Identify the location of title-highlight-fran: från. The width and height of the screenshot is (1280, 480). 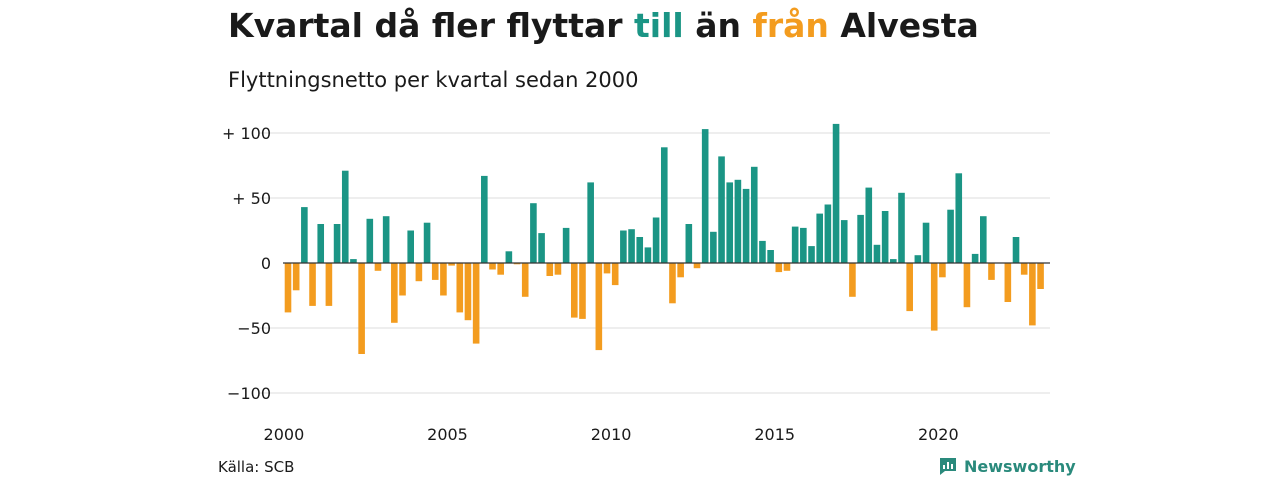
(790, 25).